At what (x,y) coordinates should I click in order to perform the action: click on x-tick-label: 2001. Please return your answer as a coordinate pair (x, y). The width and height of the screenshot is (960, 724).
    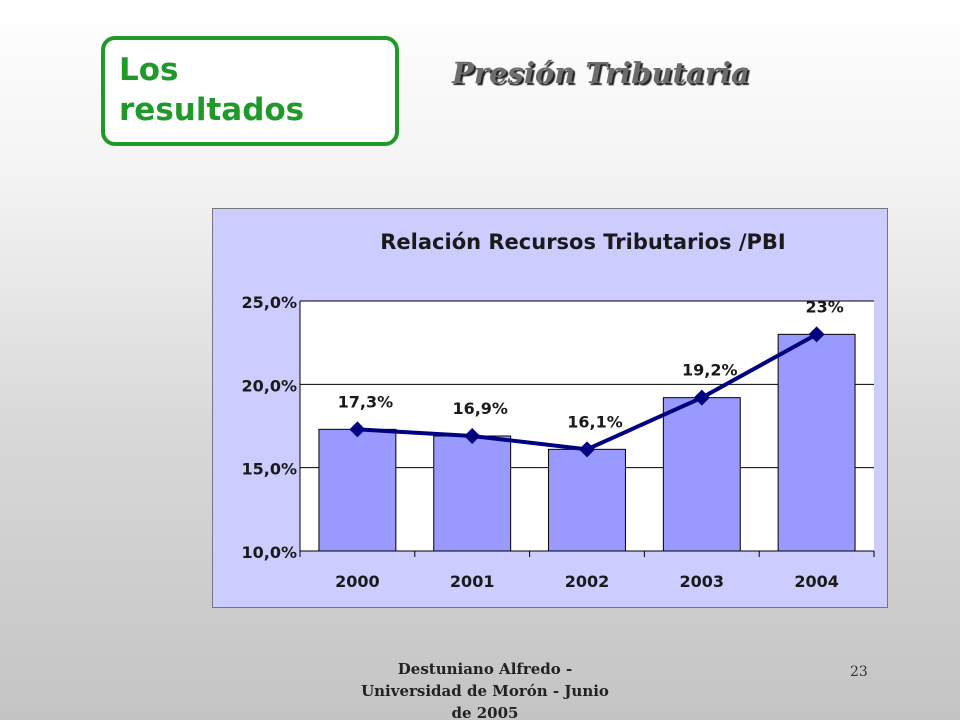
    Looking at the image, I should click on (472, 581).